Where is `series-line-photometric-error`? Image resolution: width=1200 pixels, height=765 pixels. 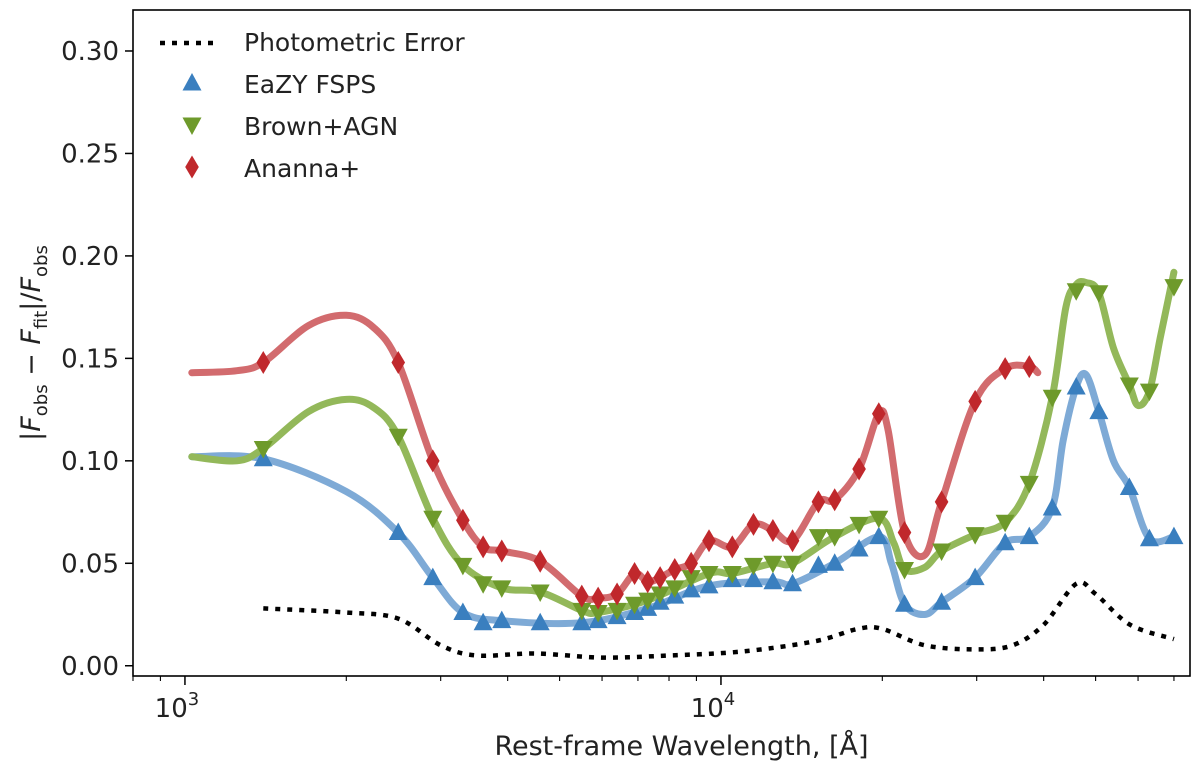
series-line-photometric-error is located at coordinates (719, 620).